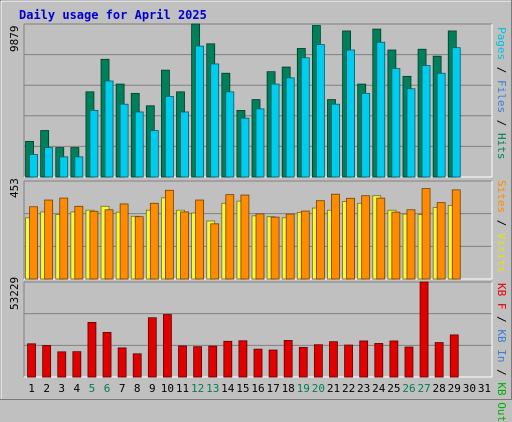 The image size is (512, 422). What do you see at coordinates (258, 388) in the screenshot?
I see `x-tick-label-day-16: 16` at bounding box center [258, 388].